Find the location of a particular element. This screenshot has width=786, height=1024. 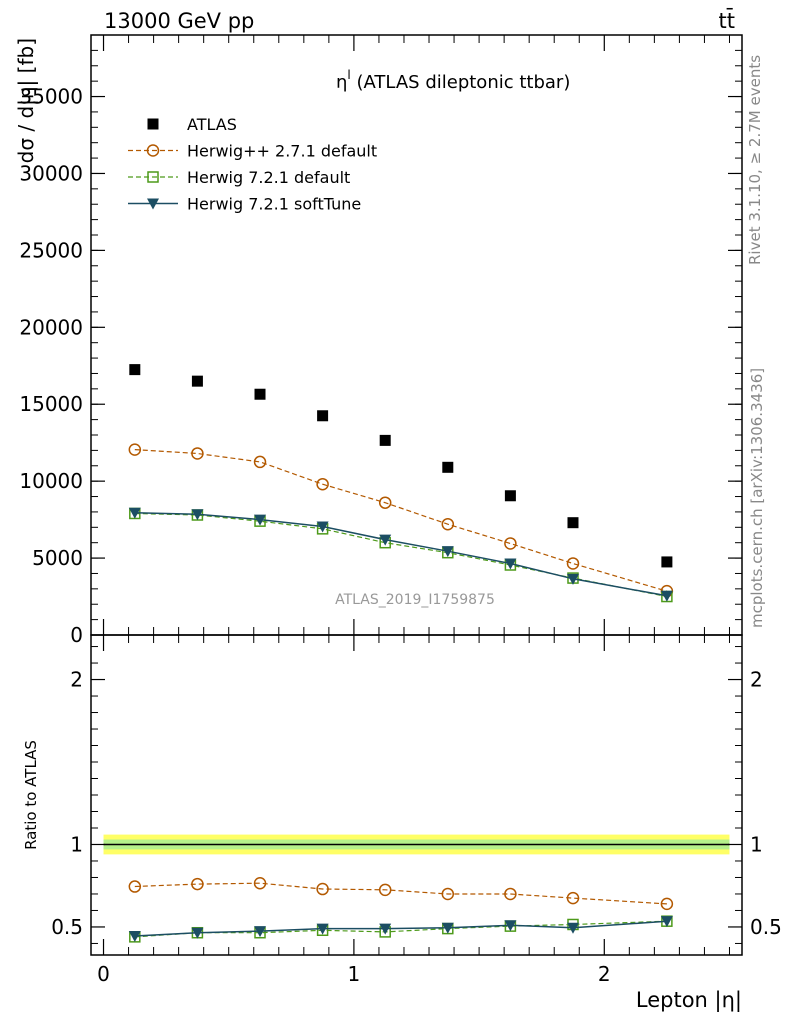

legend-item-herwig-2-7-1-default: Herwig++ 2.7.1 default is located at coordinates (252, 151).